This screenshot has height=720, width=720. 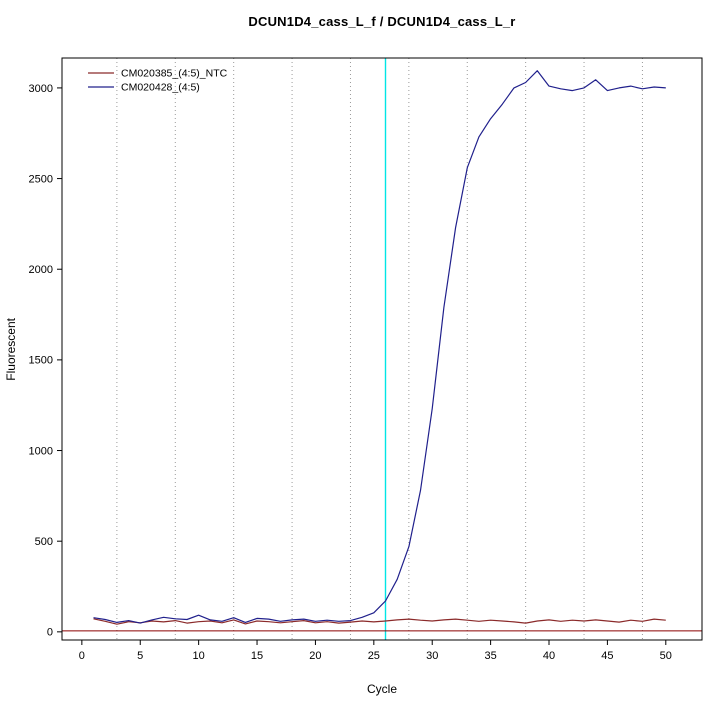 What do you see at coordinates (432, 656) in the screenshot?
I see `x-tick-label: 30` at bounding box center [432, 656].